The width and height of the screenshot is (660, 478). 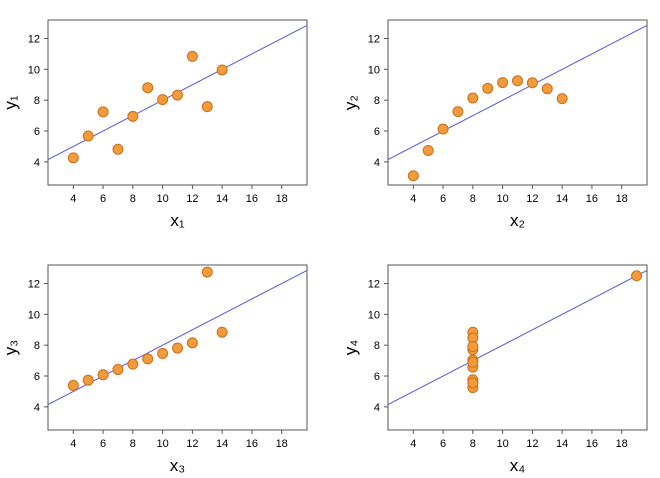 I want to click on x-axis-label: x₁, so click(x=177, y=220).